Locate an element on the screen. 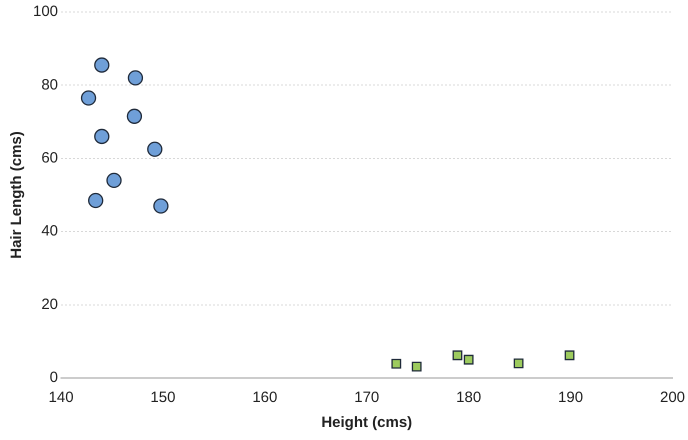  x-tick-label: 190 is located at coordinates (571, 397).